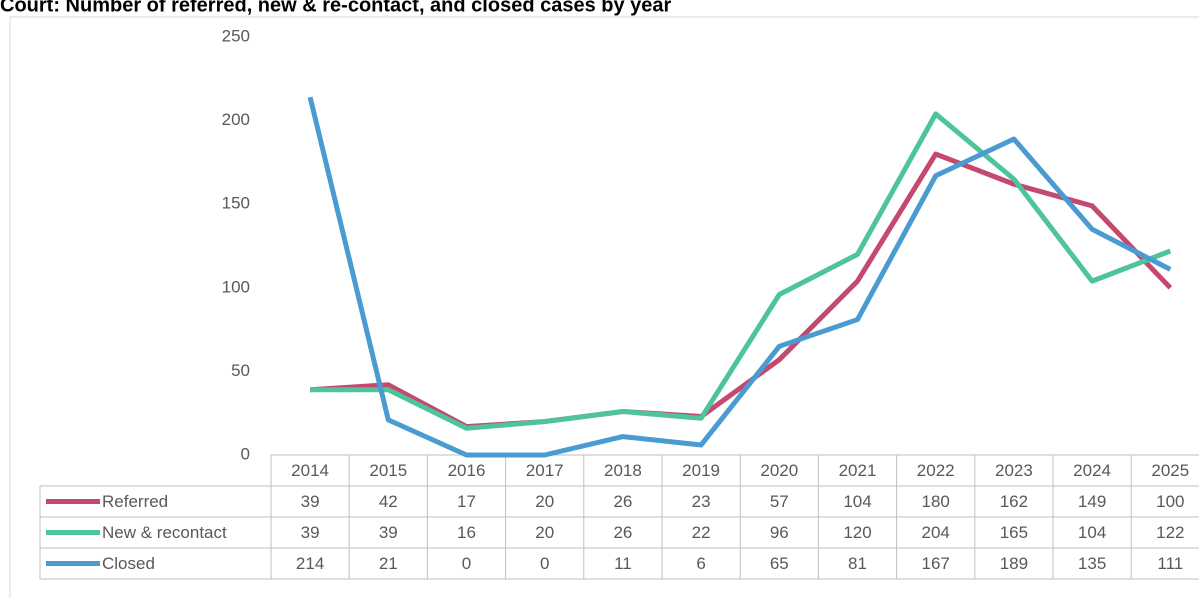 This screenshot has height=598, width=1199. What do you see at coordinates (779, 501) in the screenshot?
I see `table-value: 57` at bounding box center [779, 501].